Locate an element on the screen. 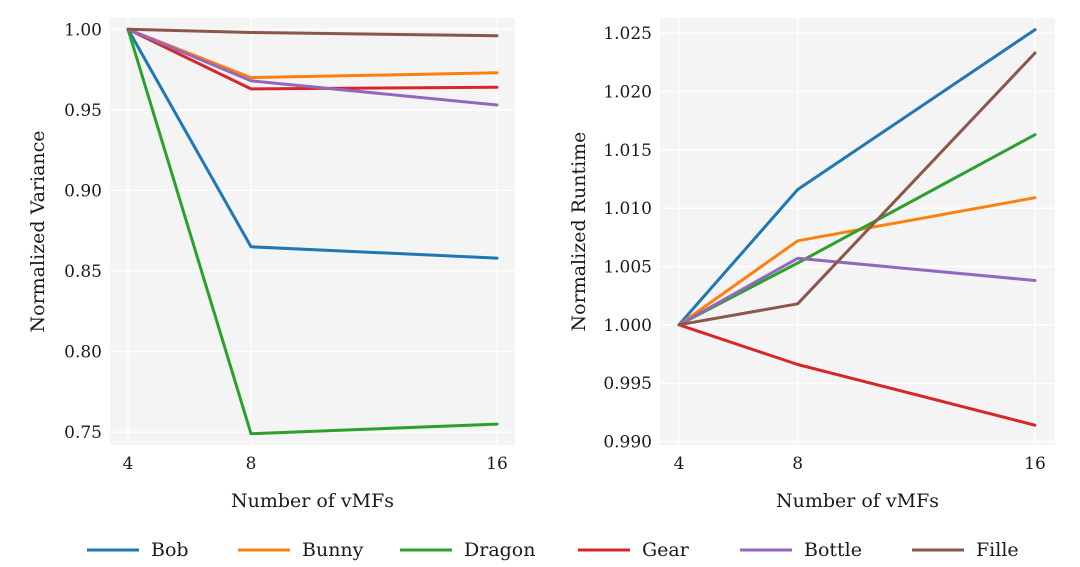  series-line-bunny is located at coordinates (857, 261).